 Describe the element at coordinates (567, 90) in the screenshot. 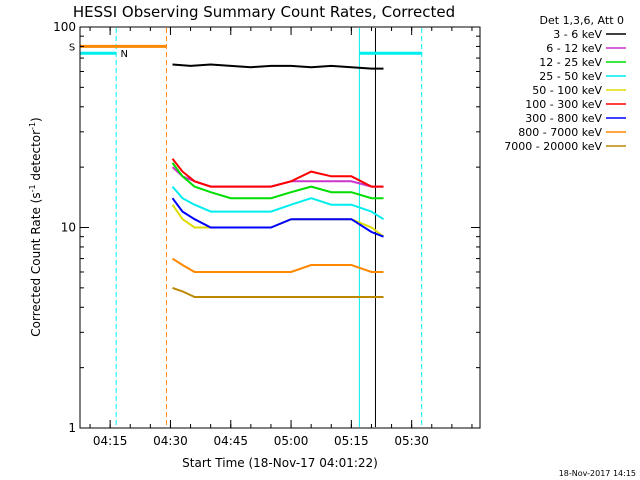

I see `legend-label: 50 - 100 keV` at that location.